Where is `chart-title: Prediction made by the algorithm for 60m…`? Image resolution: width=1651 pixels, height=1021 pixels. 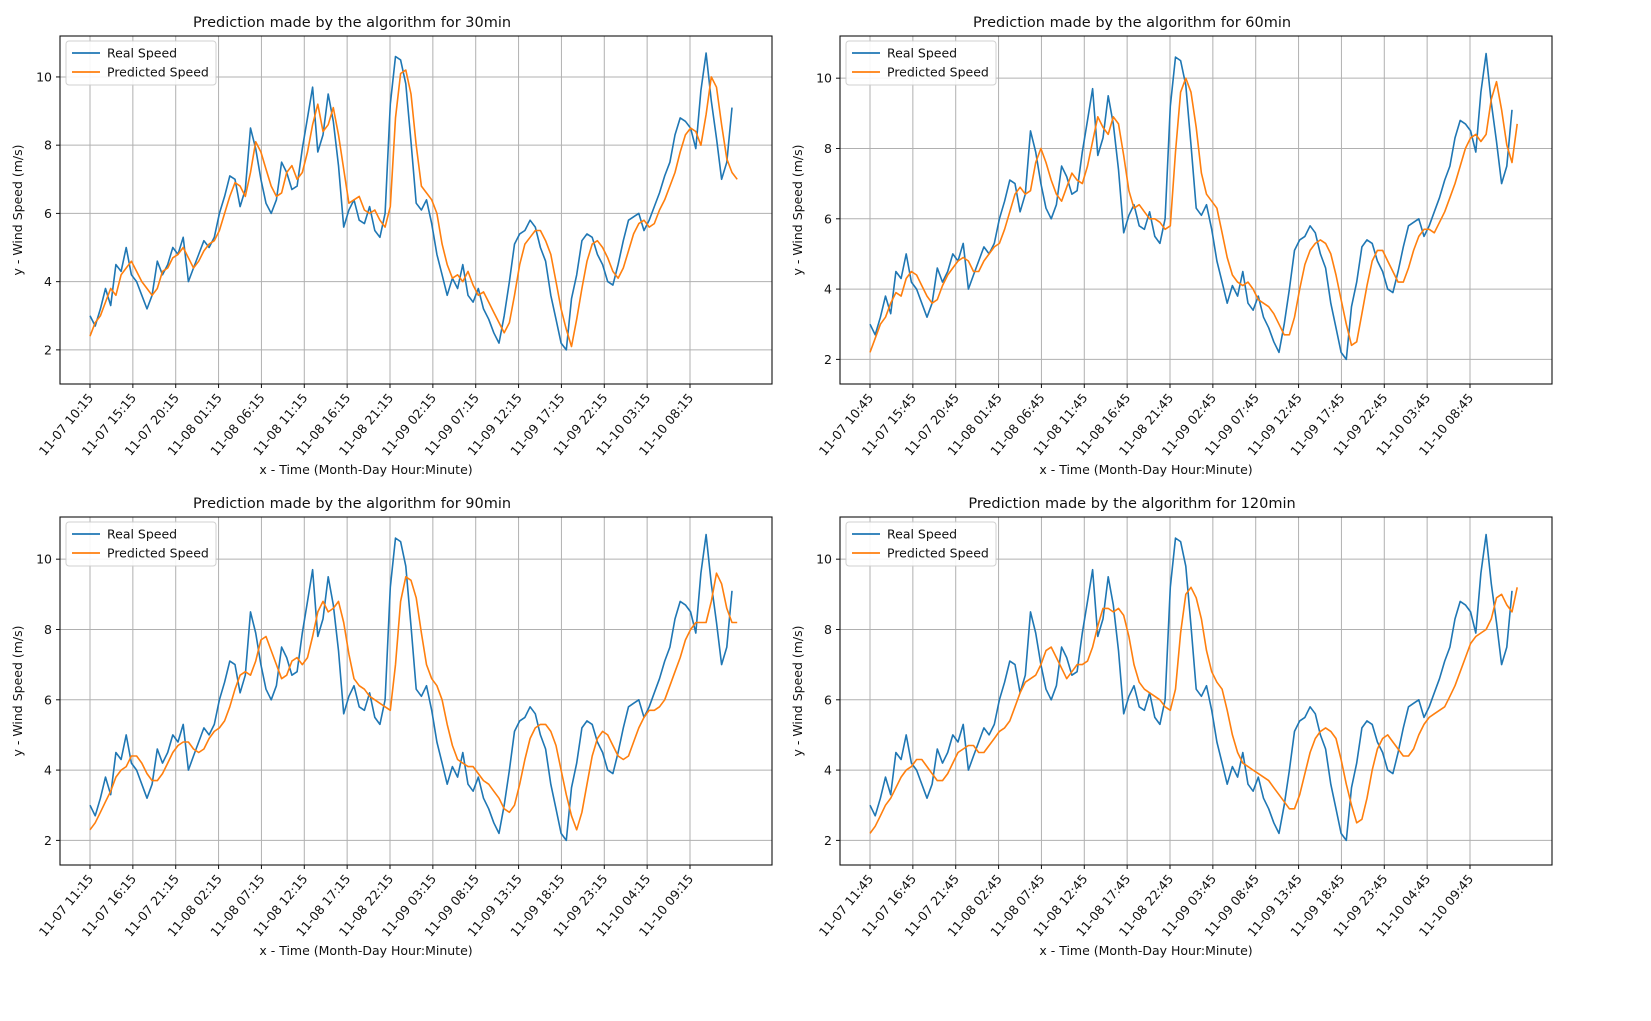
chart-title: Prediction made by the algorithm for 60m… is located at coordinates (1132, 23).